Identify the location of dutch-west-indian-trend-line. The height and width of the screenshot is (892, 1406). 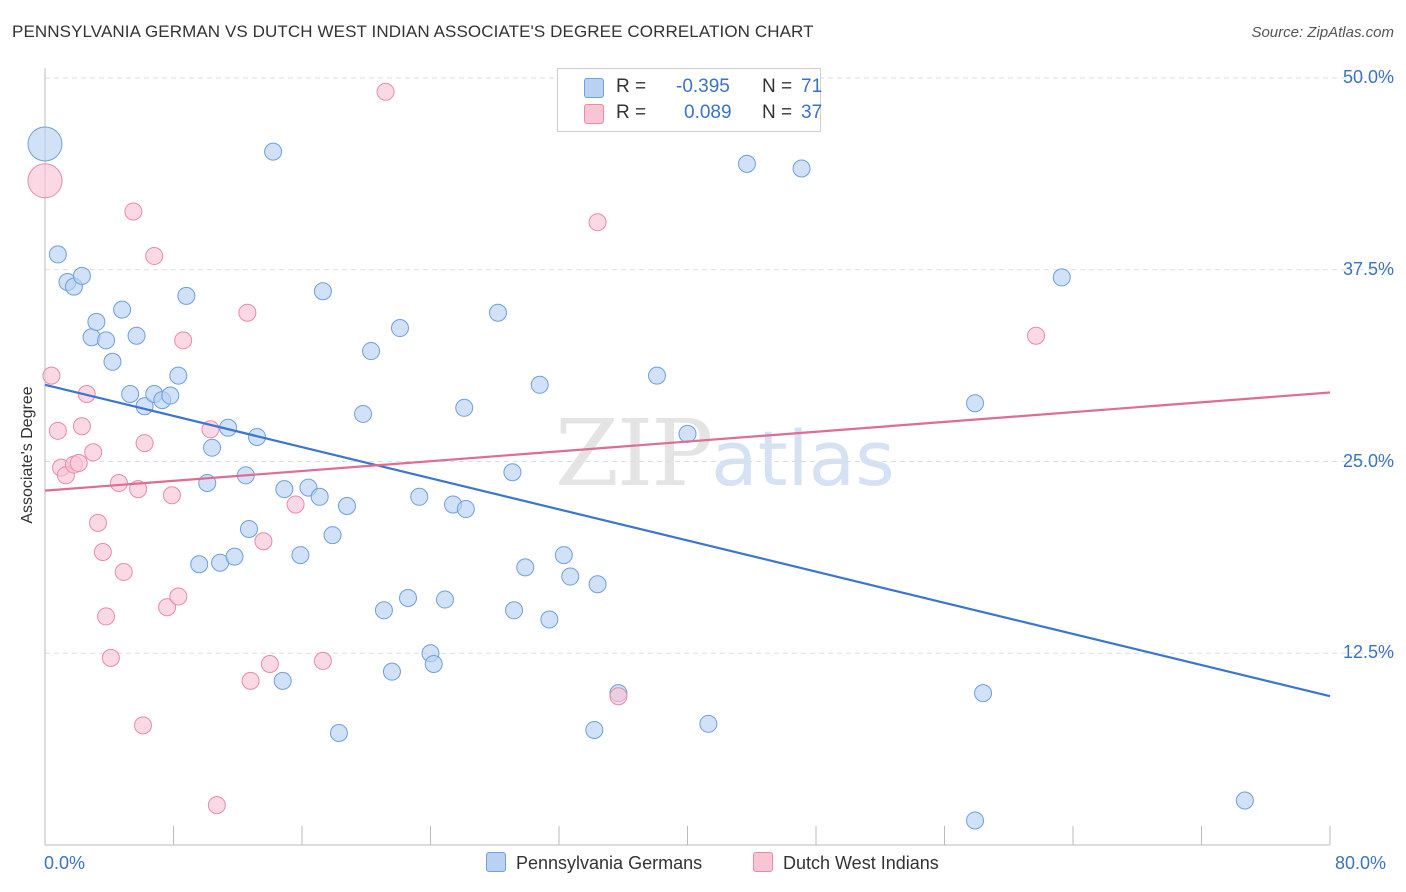
(687, 441).